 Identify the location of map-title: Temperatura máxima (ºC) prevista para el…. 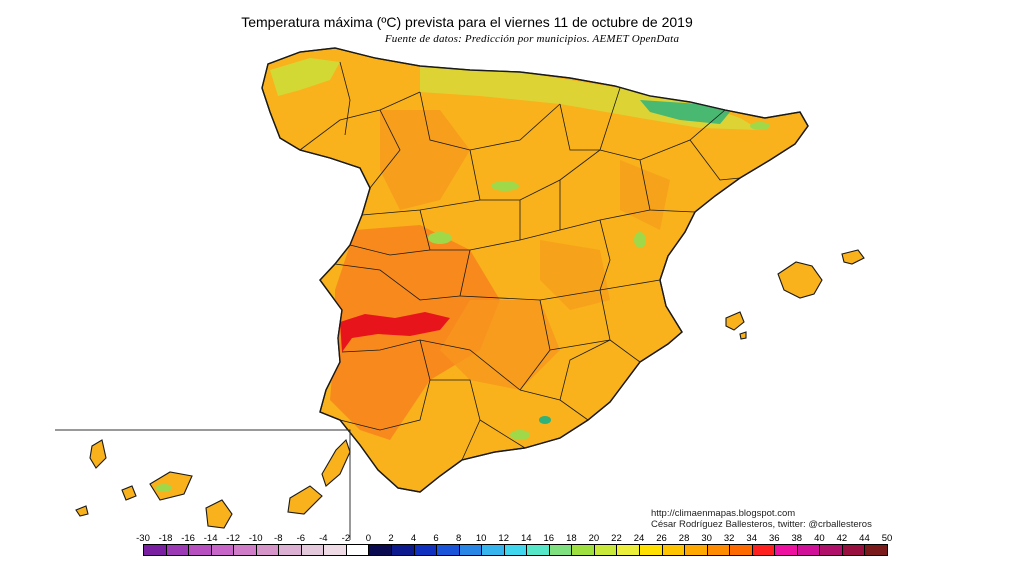
(467, 22).